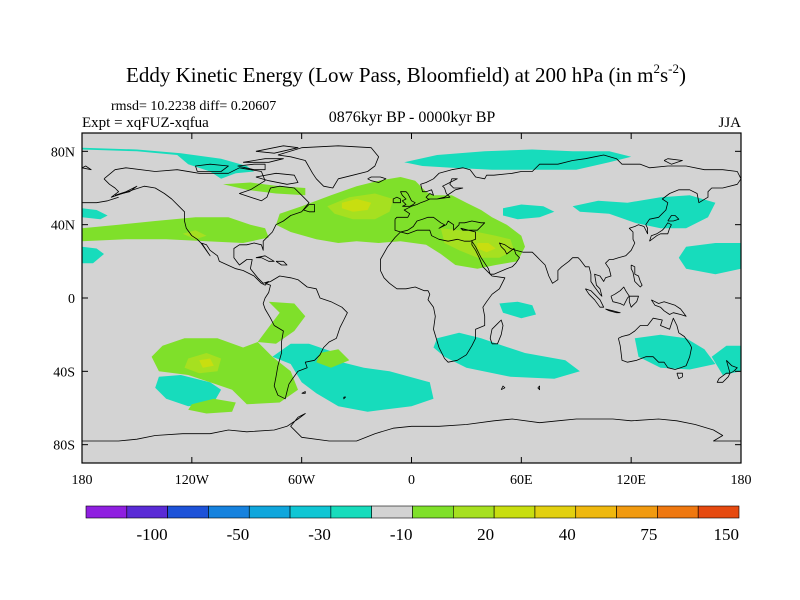 This screenshot has height=600, width=800. I want to click on title-unit-s-exponent: -2, so click(673, 68).